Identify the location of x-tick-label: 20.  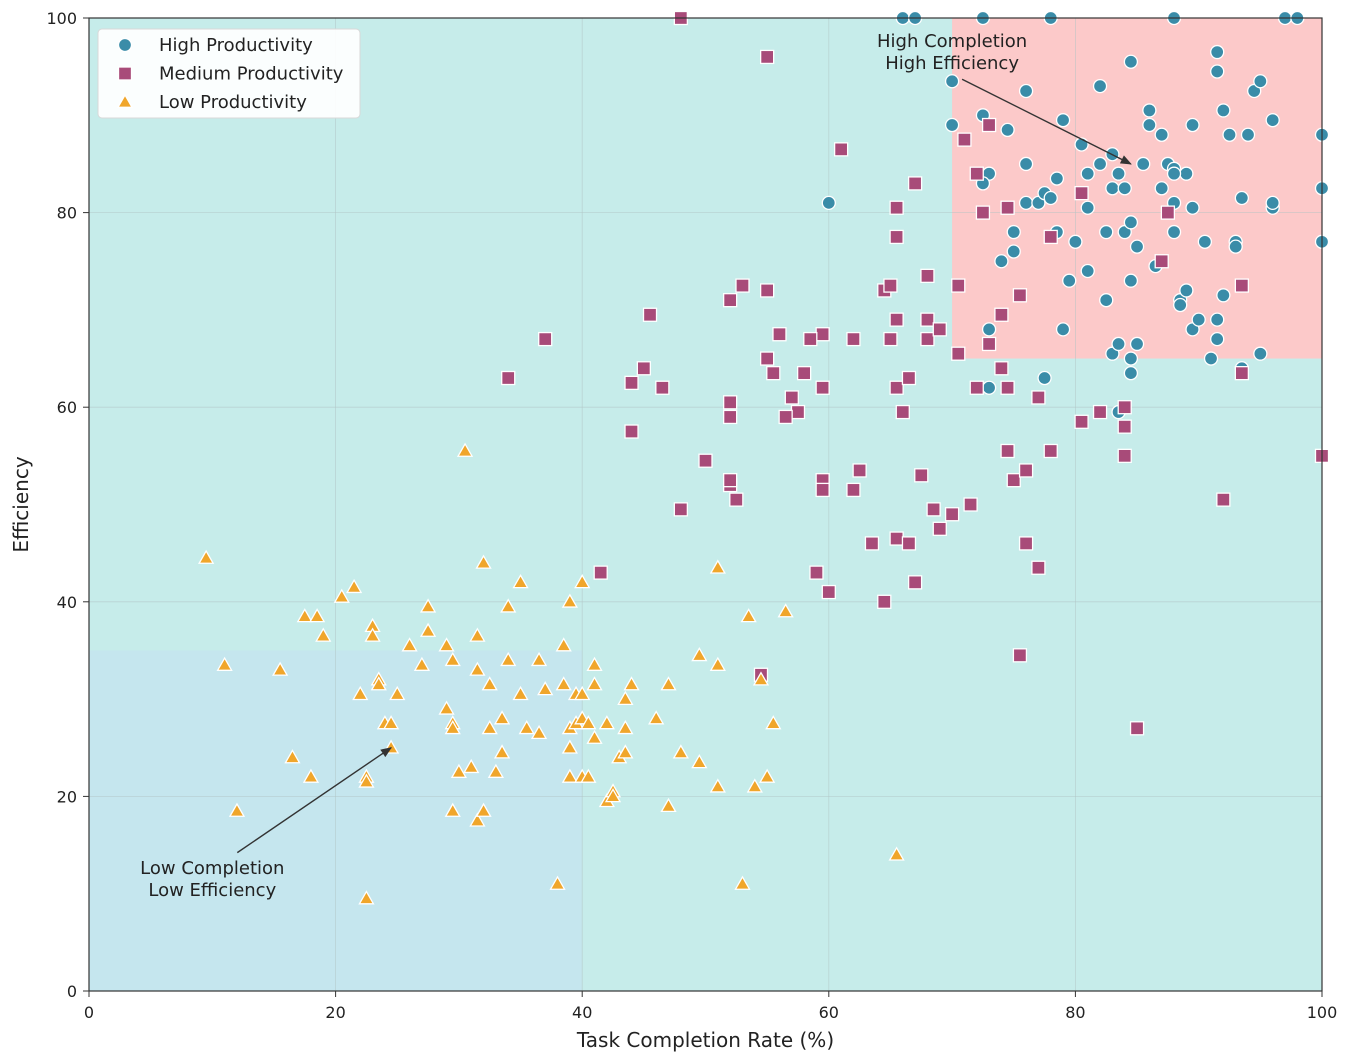
(335, 1012).